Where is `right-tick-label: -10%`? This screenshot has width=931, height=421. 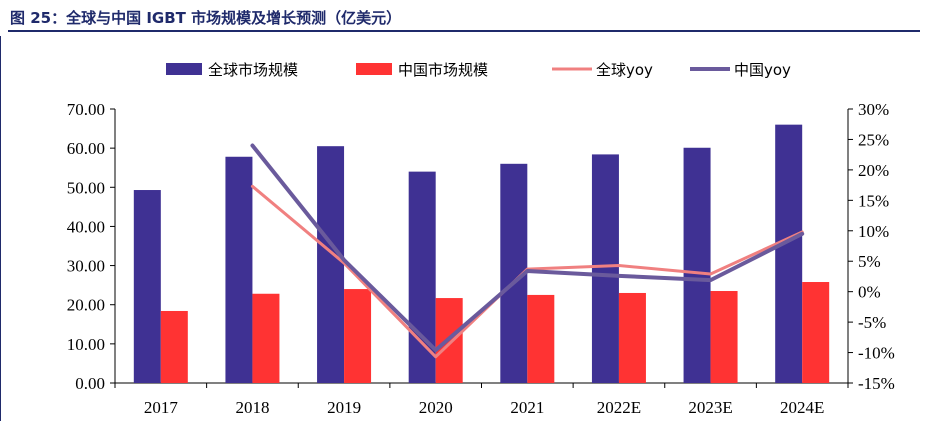 right-tick-label: -10% is located at coordinates (876, 353).